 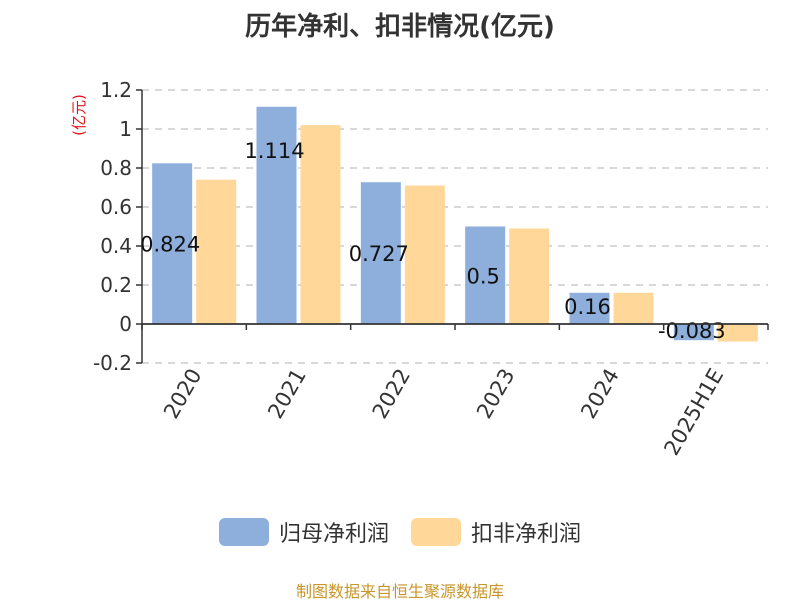 What do you see at coordinates (526, 534) in the screenshot?
I see `legend-label-series-2: 扣非净利润` at bounding box center [526, 534].